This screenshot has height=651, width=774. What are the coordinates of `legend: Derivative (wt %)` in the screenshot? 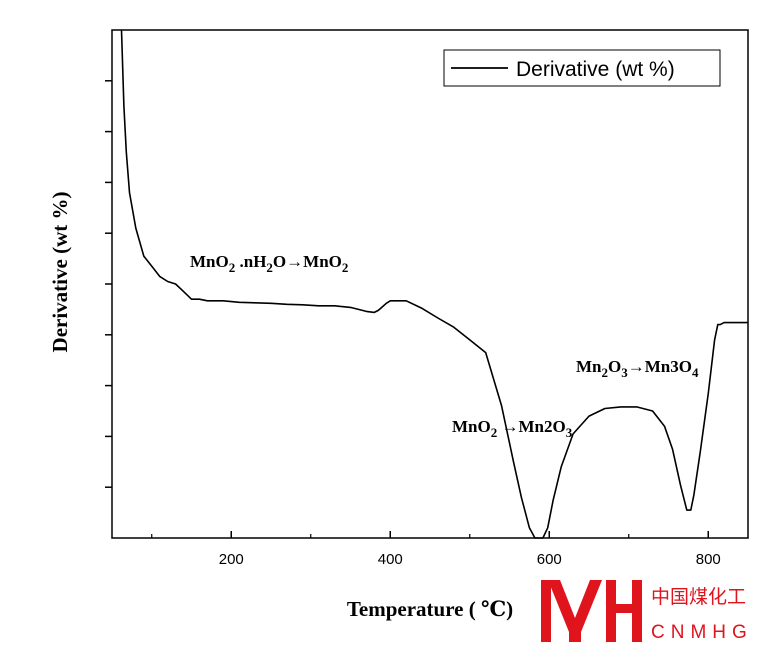 It's located at (582, 68).